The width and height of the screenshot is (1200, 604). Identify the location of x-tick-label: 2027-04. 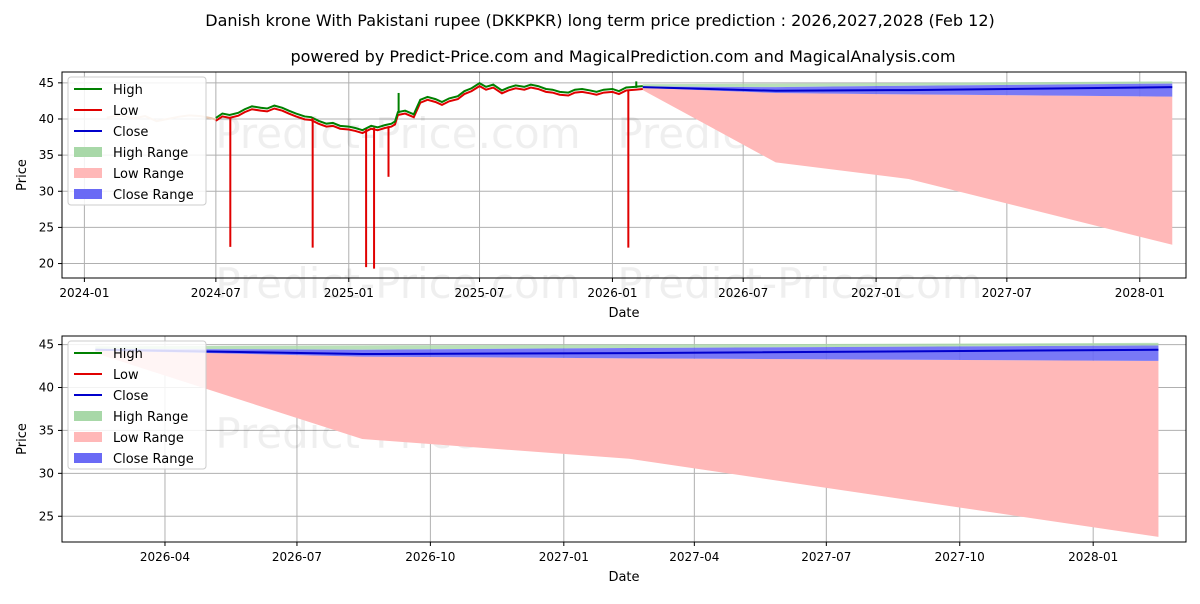
(694, 557).